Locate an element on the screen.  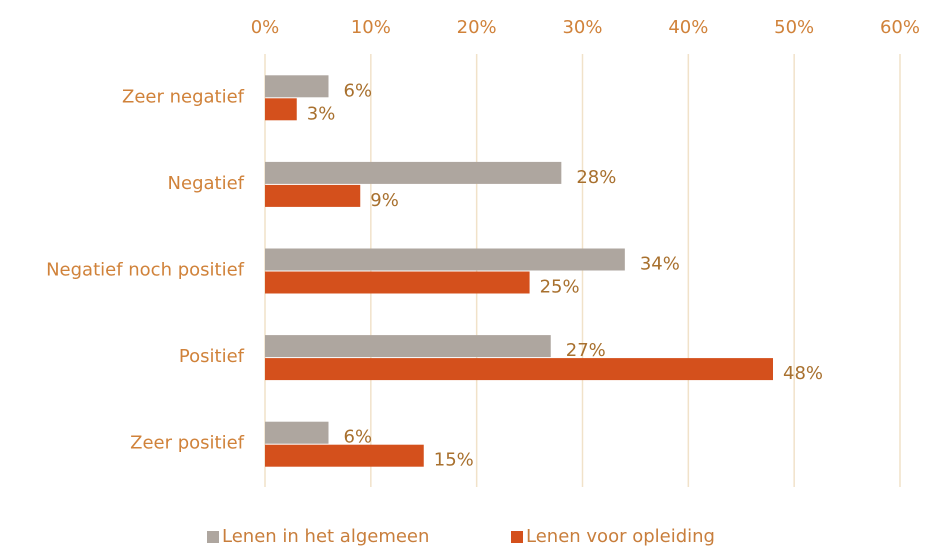
y-tick-label: Negatief noch positief is located at coordinates (145, 270).